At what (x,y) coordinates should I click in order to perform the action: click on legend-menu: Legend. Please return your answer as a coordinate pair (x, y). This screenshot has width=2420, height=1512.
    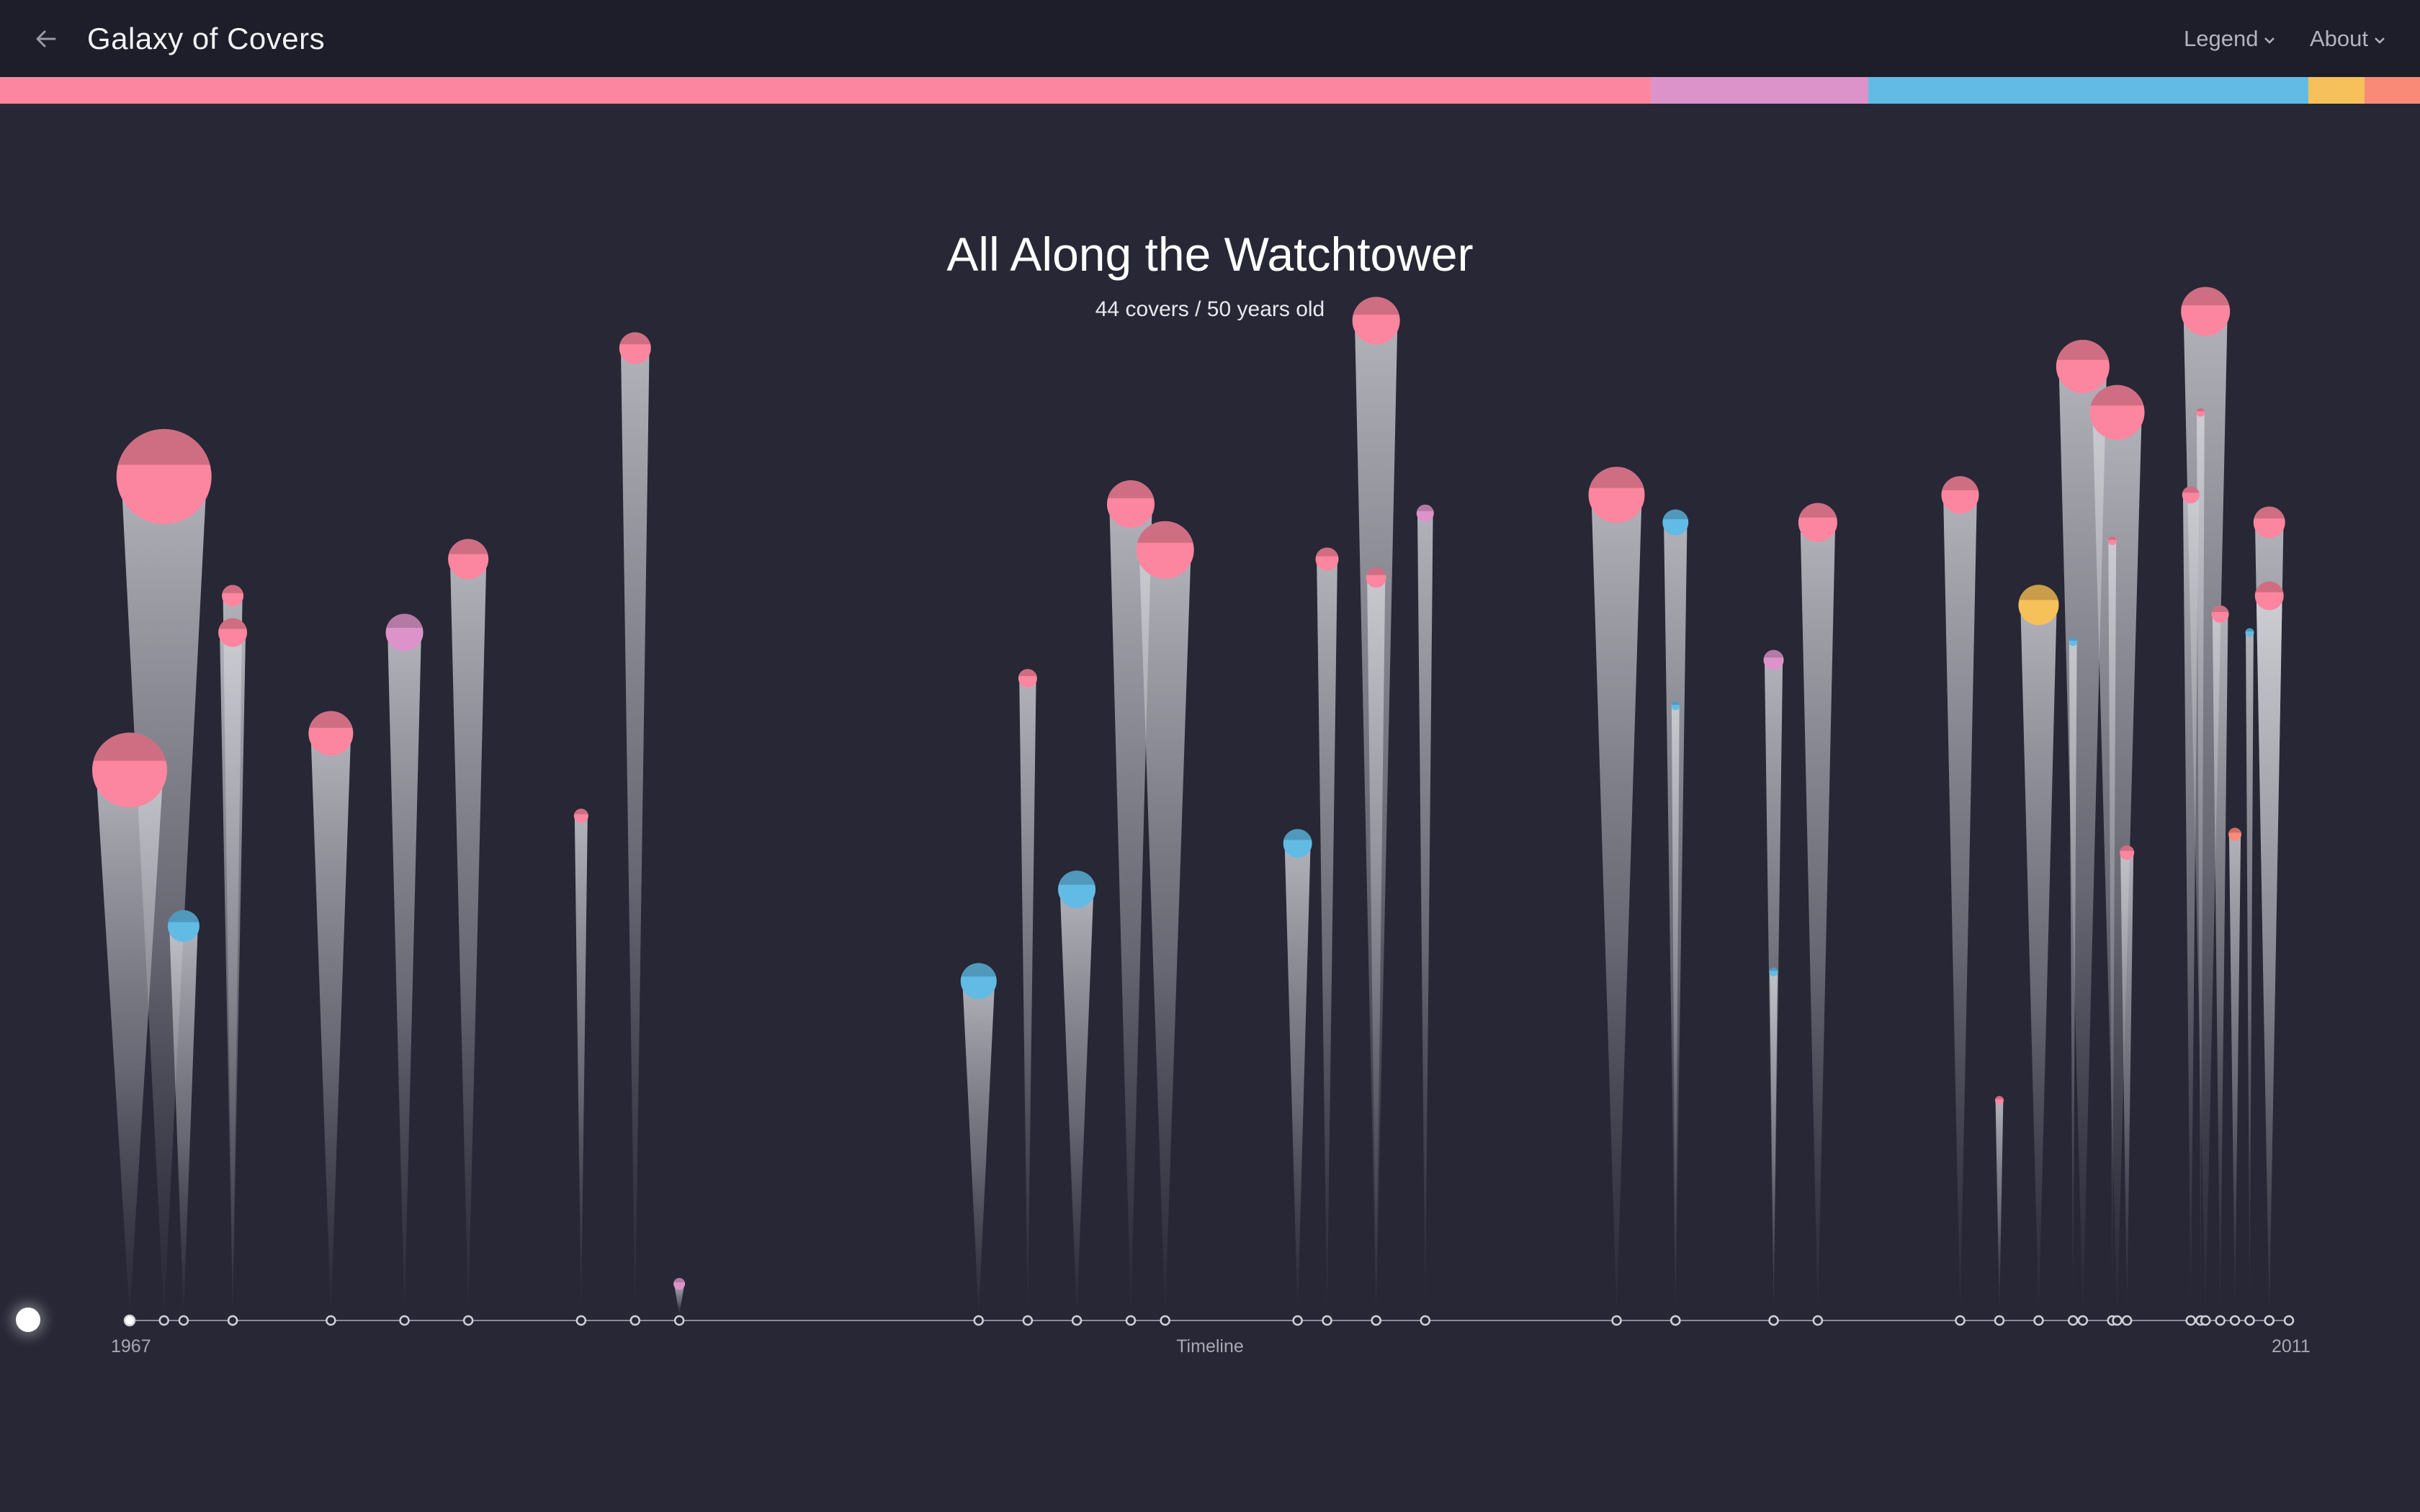
    Looking at the image, I should click on (2230, 38).